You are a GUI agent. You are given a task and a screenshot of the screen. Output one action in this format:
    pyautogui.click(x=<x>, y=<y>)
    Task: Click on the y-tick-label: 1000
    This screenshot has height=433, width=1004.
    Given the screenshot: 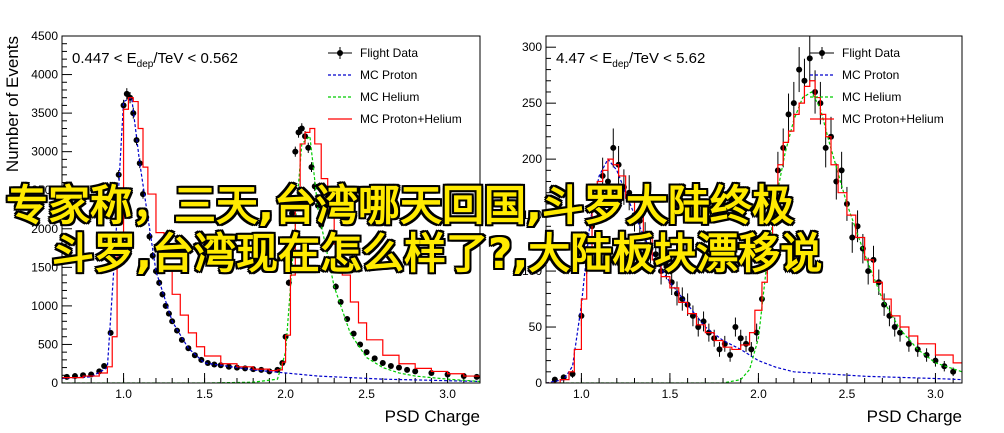 What is the action you would take?
    pyautogui.click(x=44, y=306)
    